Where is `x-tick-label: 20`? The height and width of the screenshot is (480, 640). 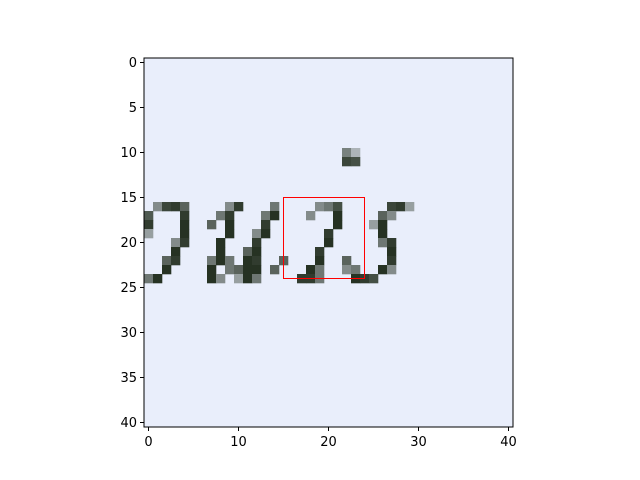
x-tick-label: 20 is located at coordinates (328, 442).